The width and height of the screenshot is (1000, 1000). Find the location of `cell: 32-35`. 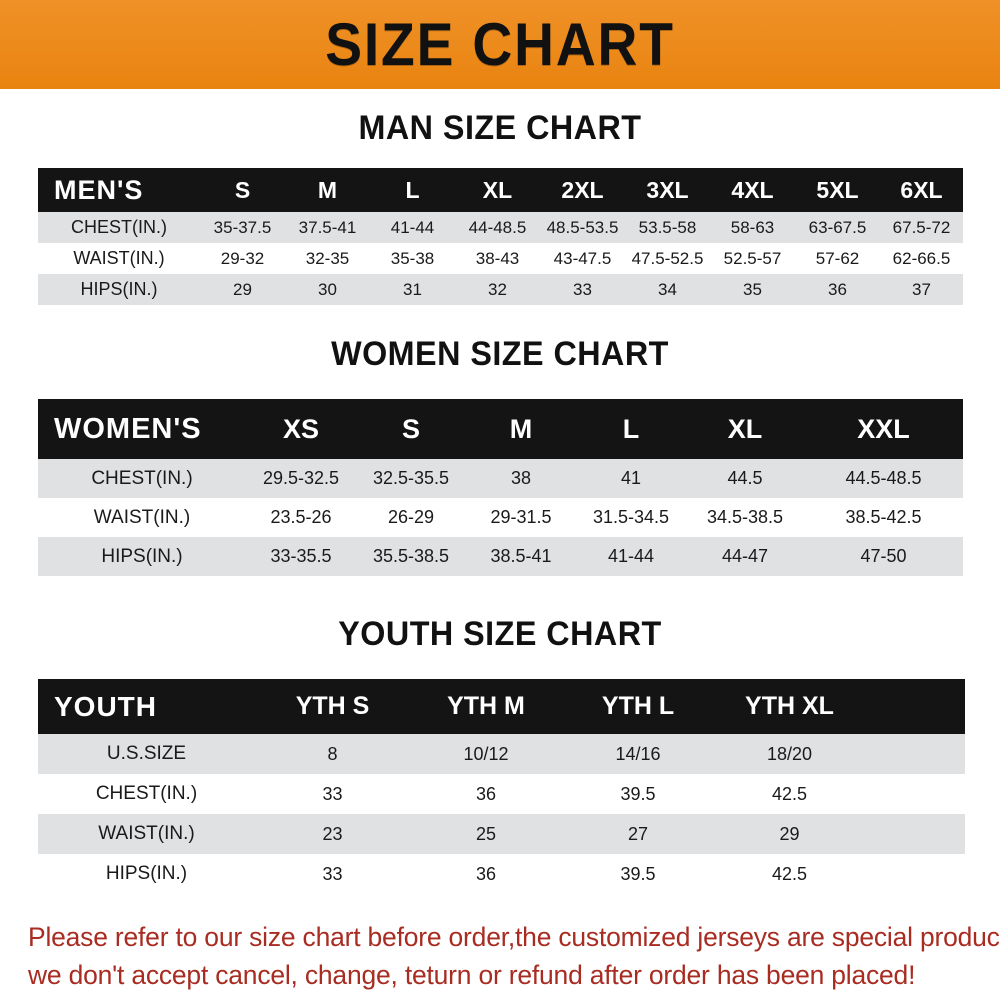

cell: 32-35 is located at coordinates (327, 258).